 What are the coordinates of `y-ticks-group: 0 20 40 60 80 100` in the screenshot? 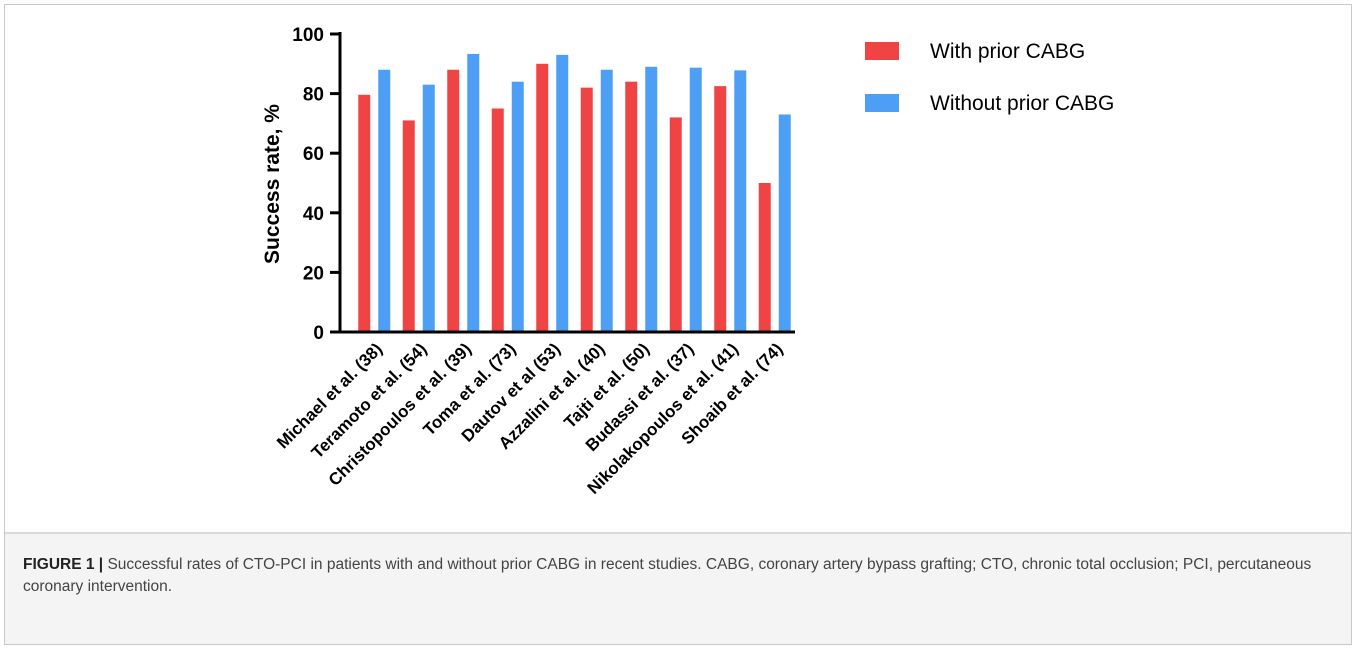 It's located at (316, 184).